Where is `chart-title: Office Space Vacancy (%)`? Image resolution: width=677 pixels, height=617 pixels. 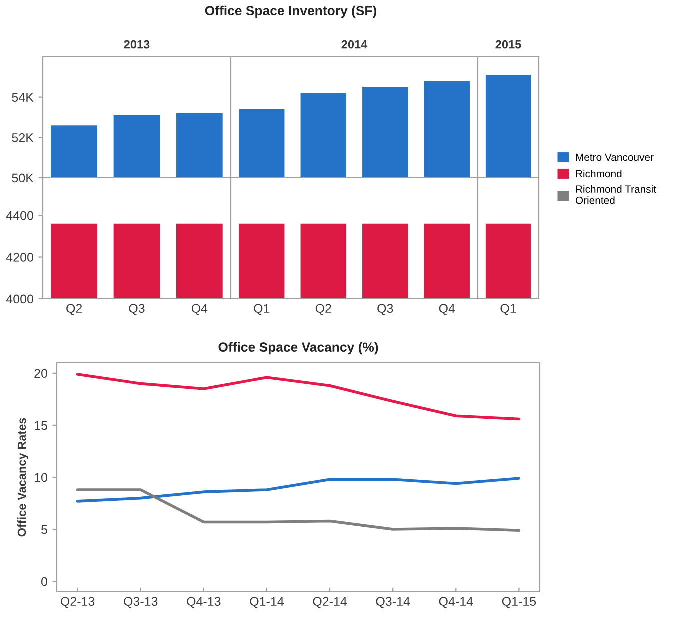 chart-title: Office Space Vacancy (%) is located at coordinates (298, 348).